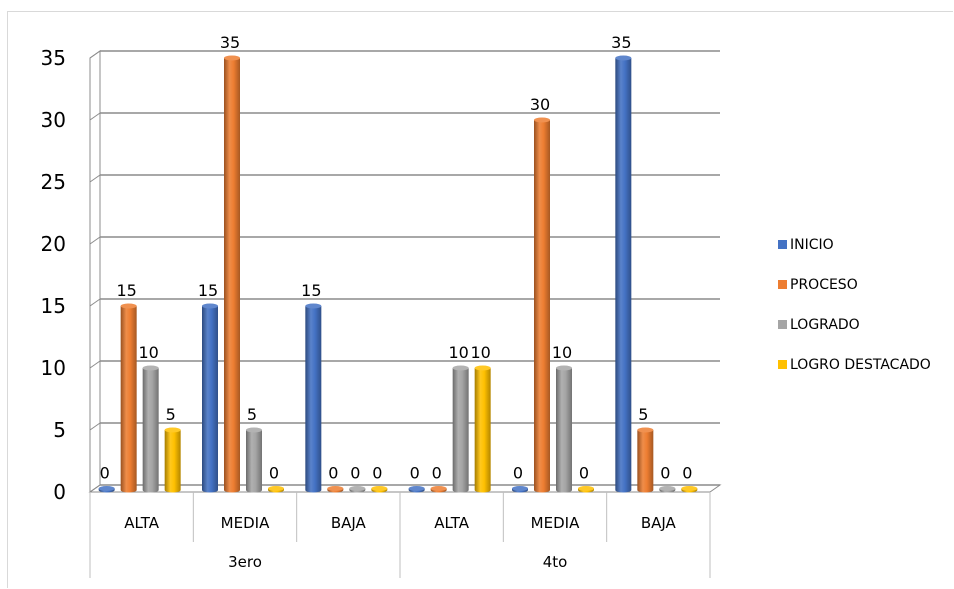 This screenshot has width=954, height=589. What do you see at coordinates (53, 58) in the screenshot?
I see `y-tick-label: 35` at bounding box center [53, 58].